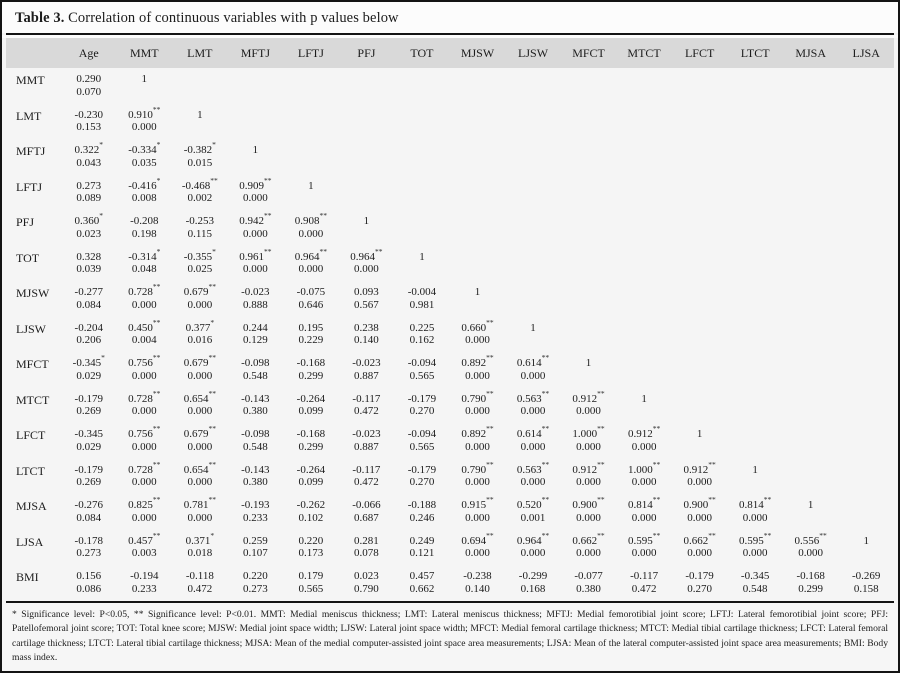  I want to click on row-label-ltct: LTCT, so click(30, 470).